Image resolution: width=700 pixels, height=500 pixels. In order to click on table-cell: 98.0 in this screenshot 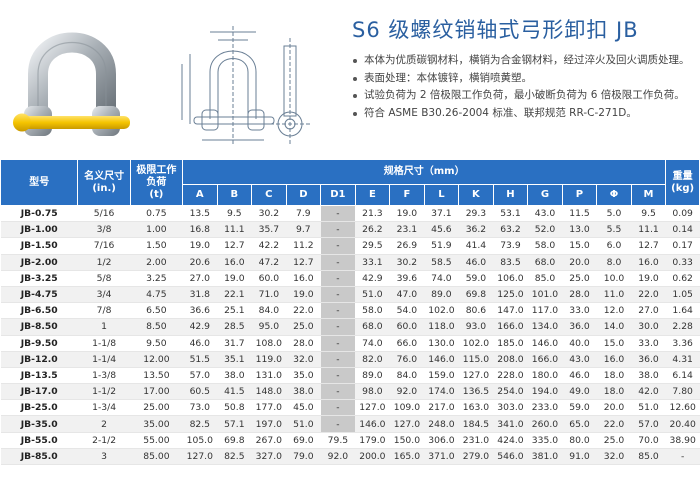, I will do `click(372, 392)`.